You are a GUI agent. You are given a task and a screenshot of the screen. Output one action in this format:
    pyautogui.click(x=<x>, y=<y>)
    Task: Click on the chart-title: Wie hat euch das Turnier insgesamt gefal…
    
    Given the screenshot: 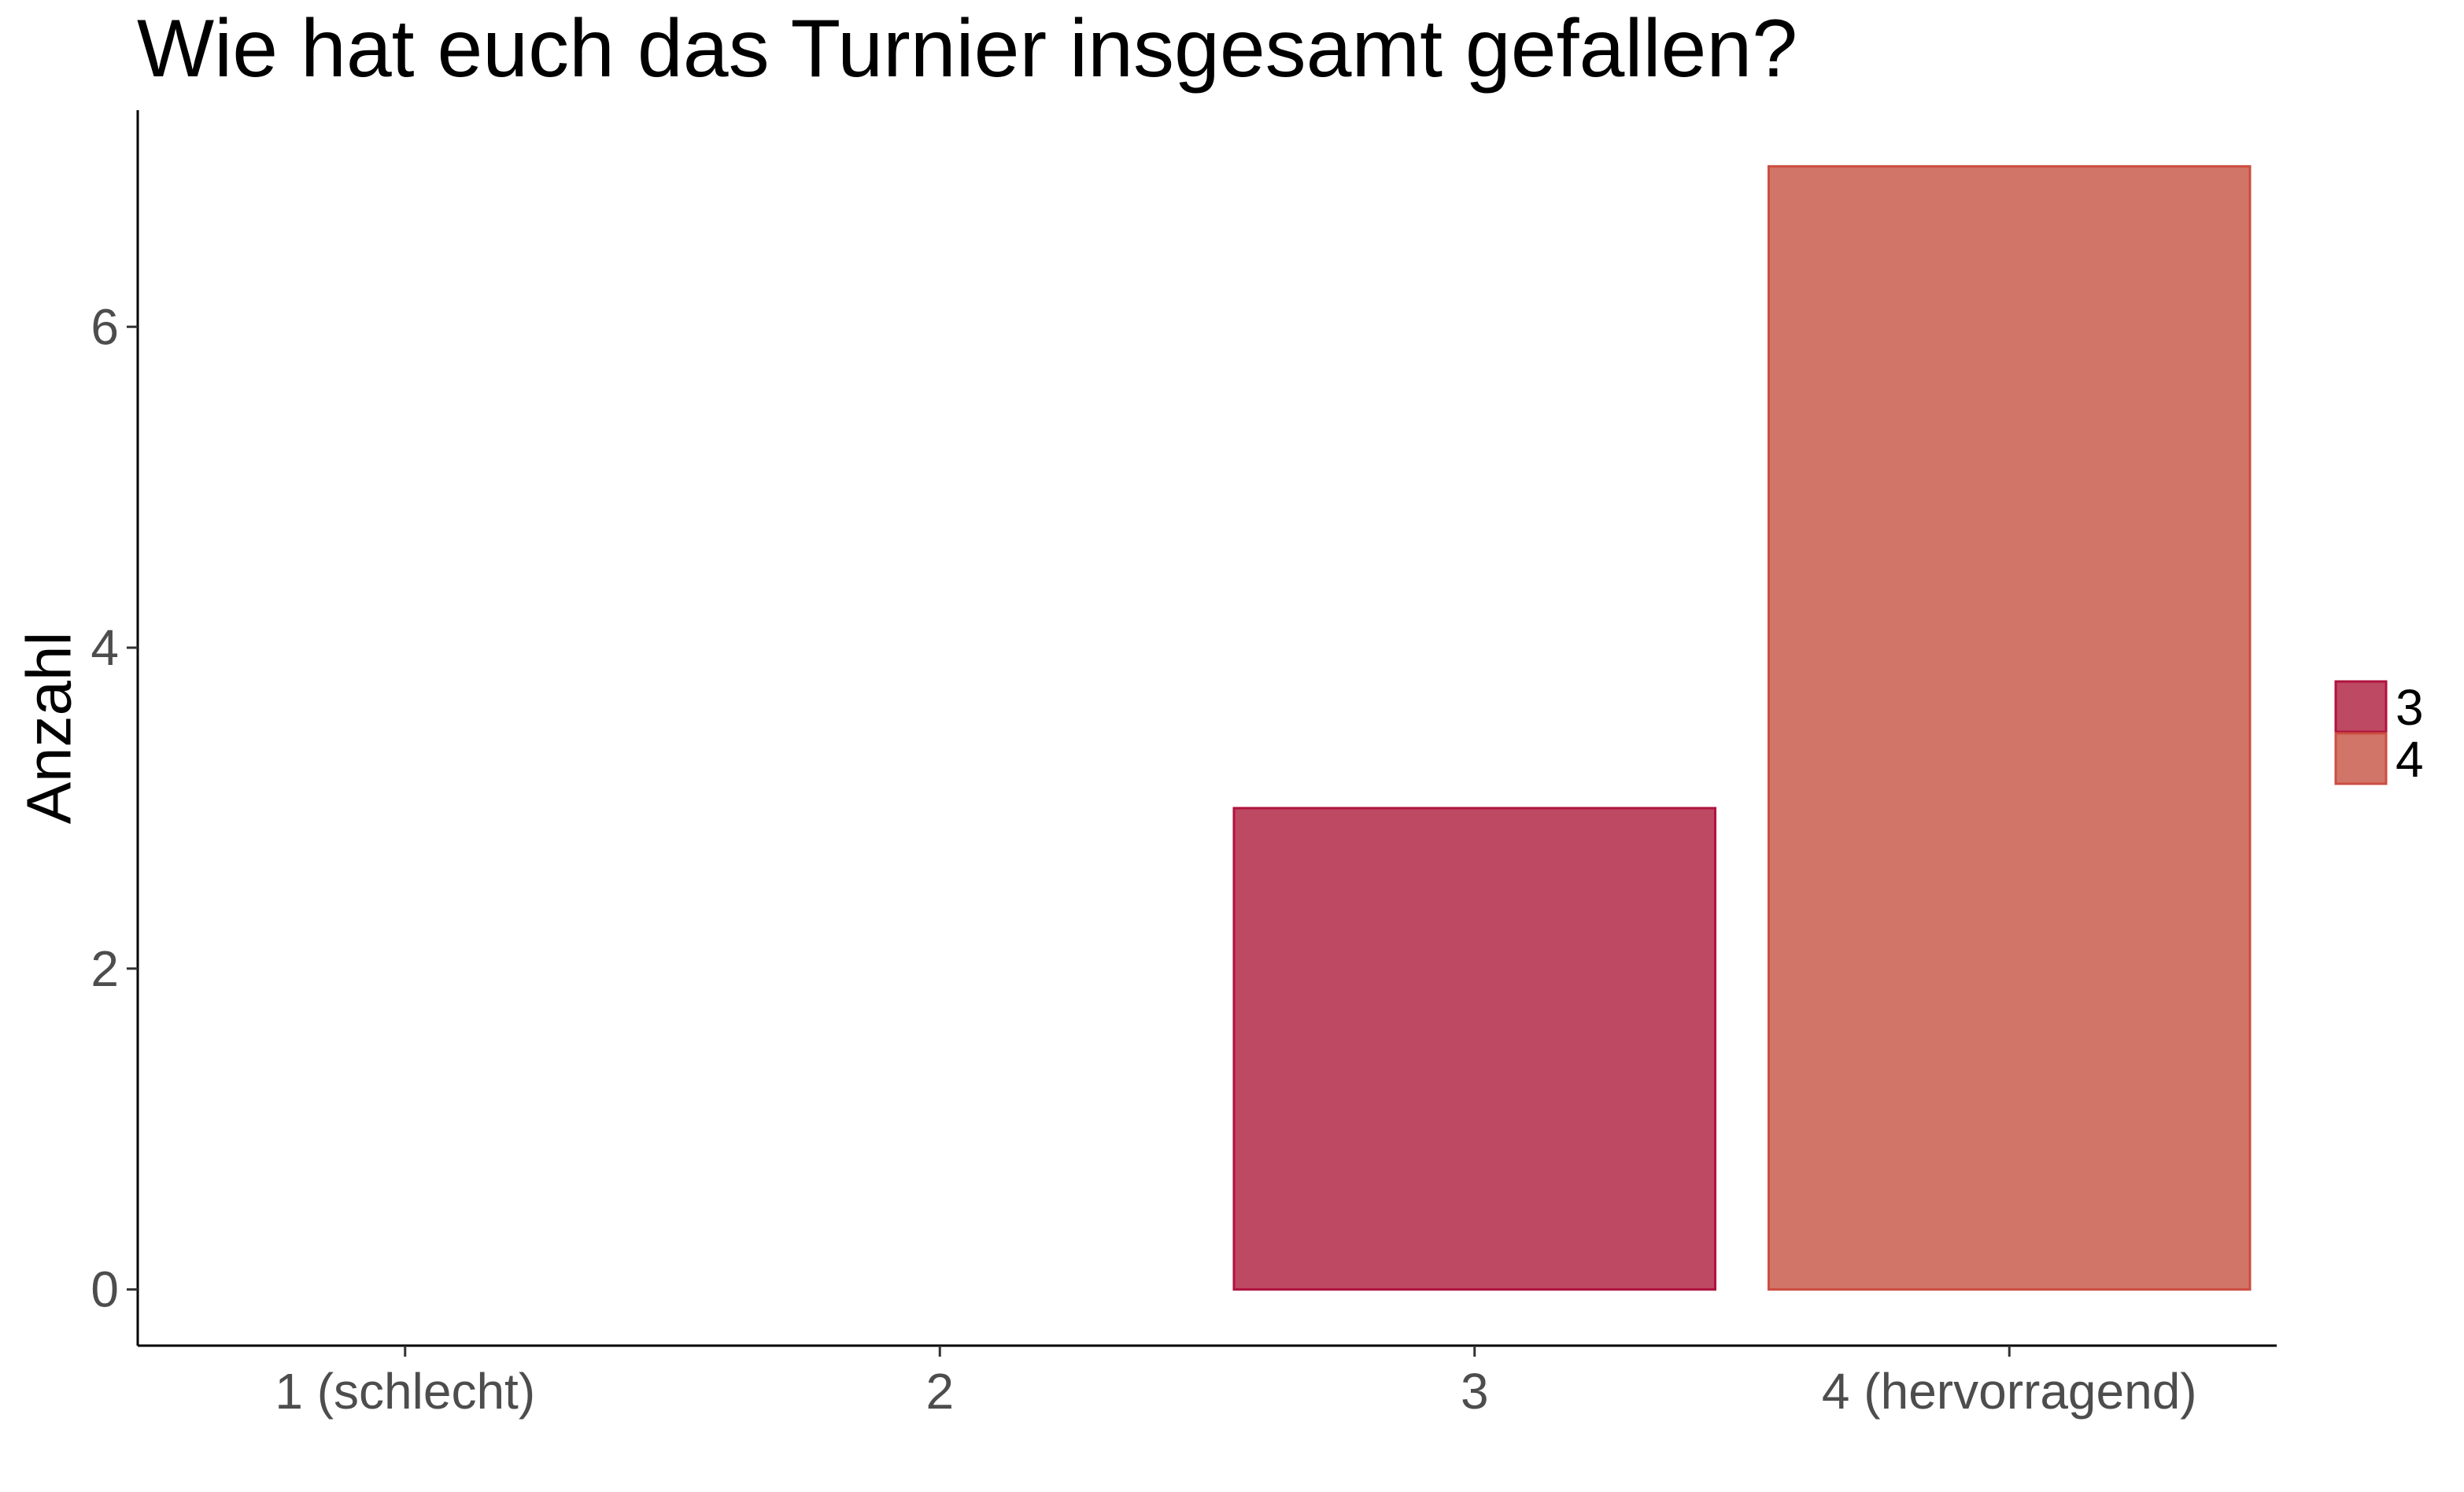 What is the action you would take?
    pyautogui.click(x=968, y=48)
    